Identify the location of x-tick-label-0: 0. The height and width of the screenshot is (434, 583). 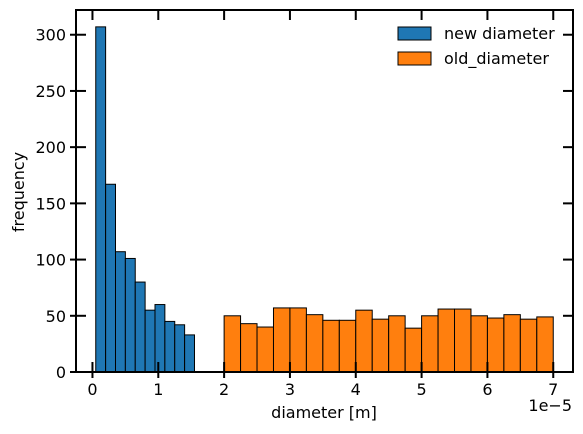
(92, 389).